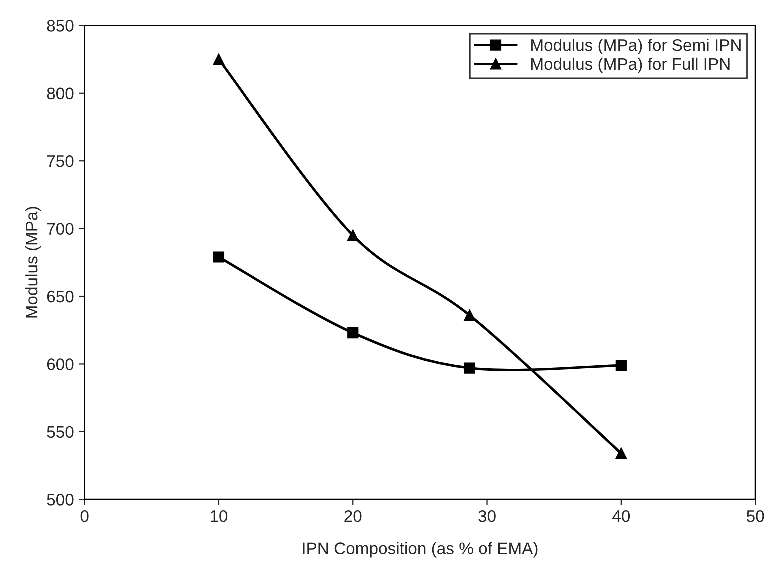 The image size is (771, 571). What do you see at coordinates (636, 47) in the screenshot?
I see `legend-label: Modulus (MPa) for Semi IPN` at bounding box center [636, 47].